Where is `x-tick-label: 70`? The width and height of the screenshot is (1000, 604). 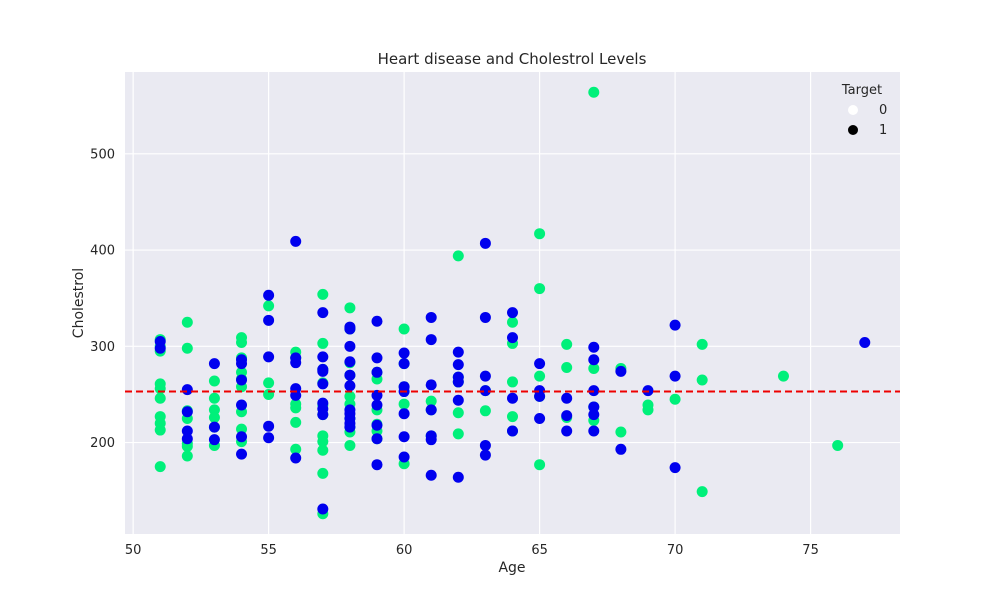 x-tick-label: 70 is located at coordinates (675, 550).